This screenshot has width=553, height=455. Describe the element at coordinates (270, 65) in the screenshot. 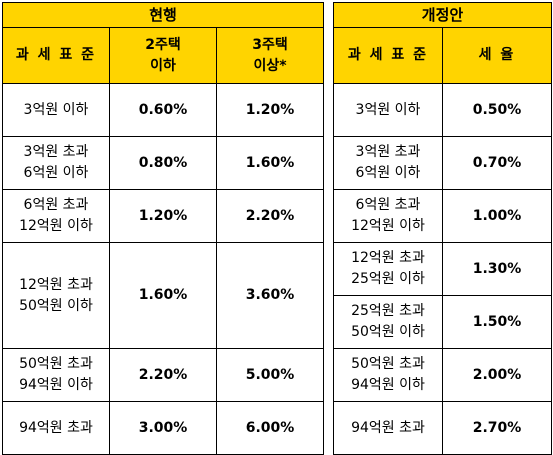

I see `header-line: 이상*` at that location.